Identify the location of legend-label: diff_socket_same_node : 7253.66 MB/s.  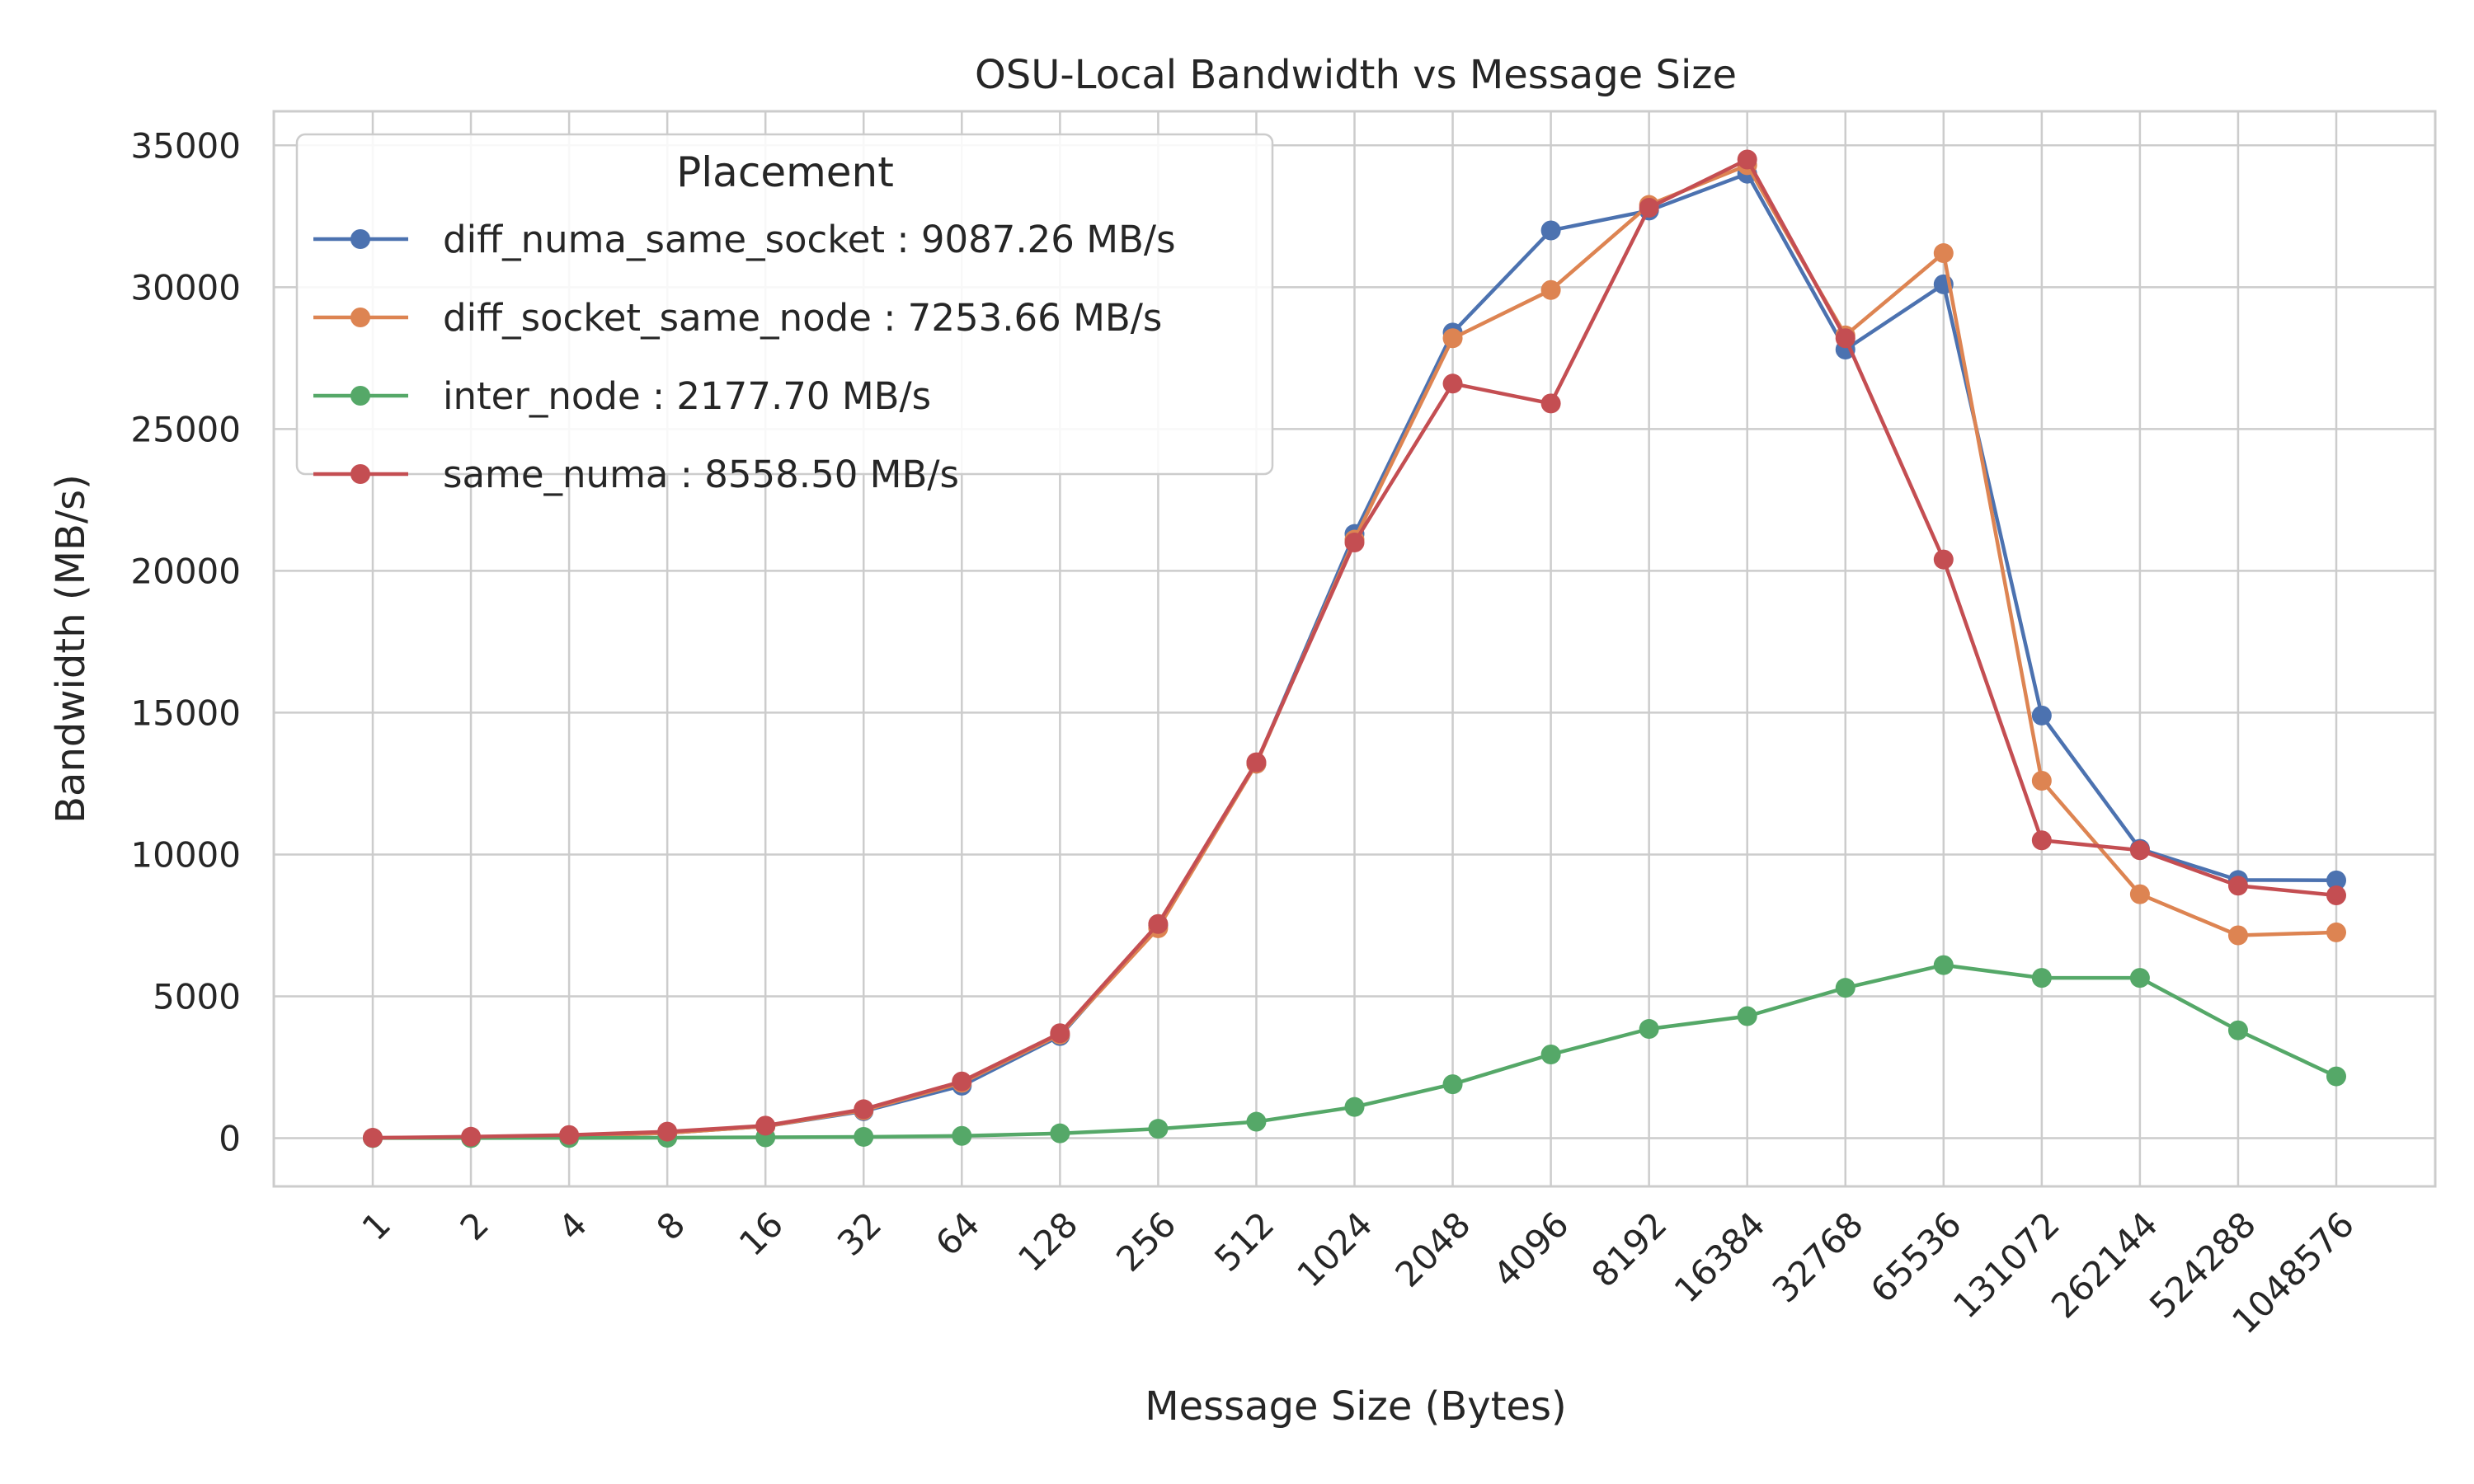
(802, 318).